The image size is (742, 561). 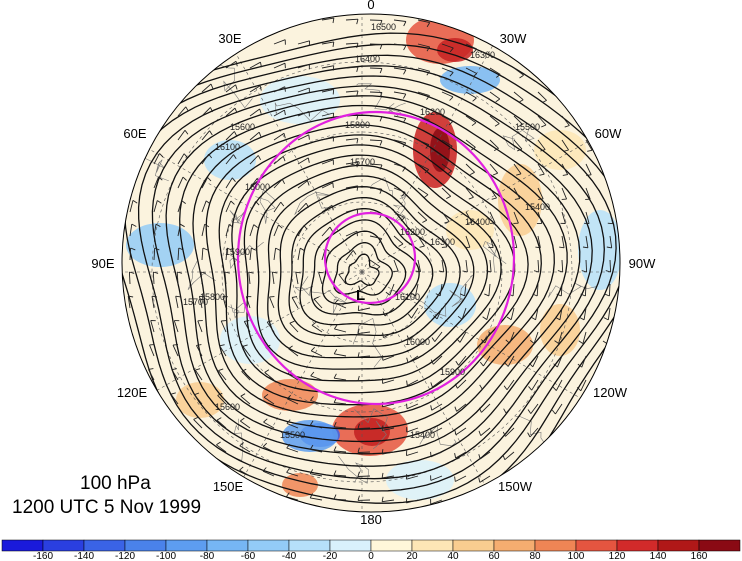 I want to click on lon-label-60e: 60E, so click(x=134, y=133).